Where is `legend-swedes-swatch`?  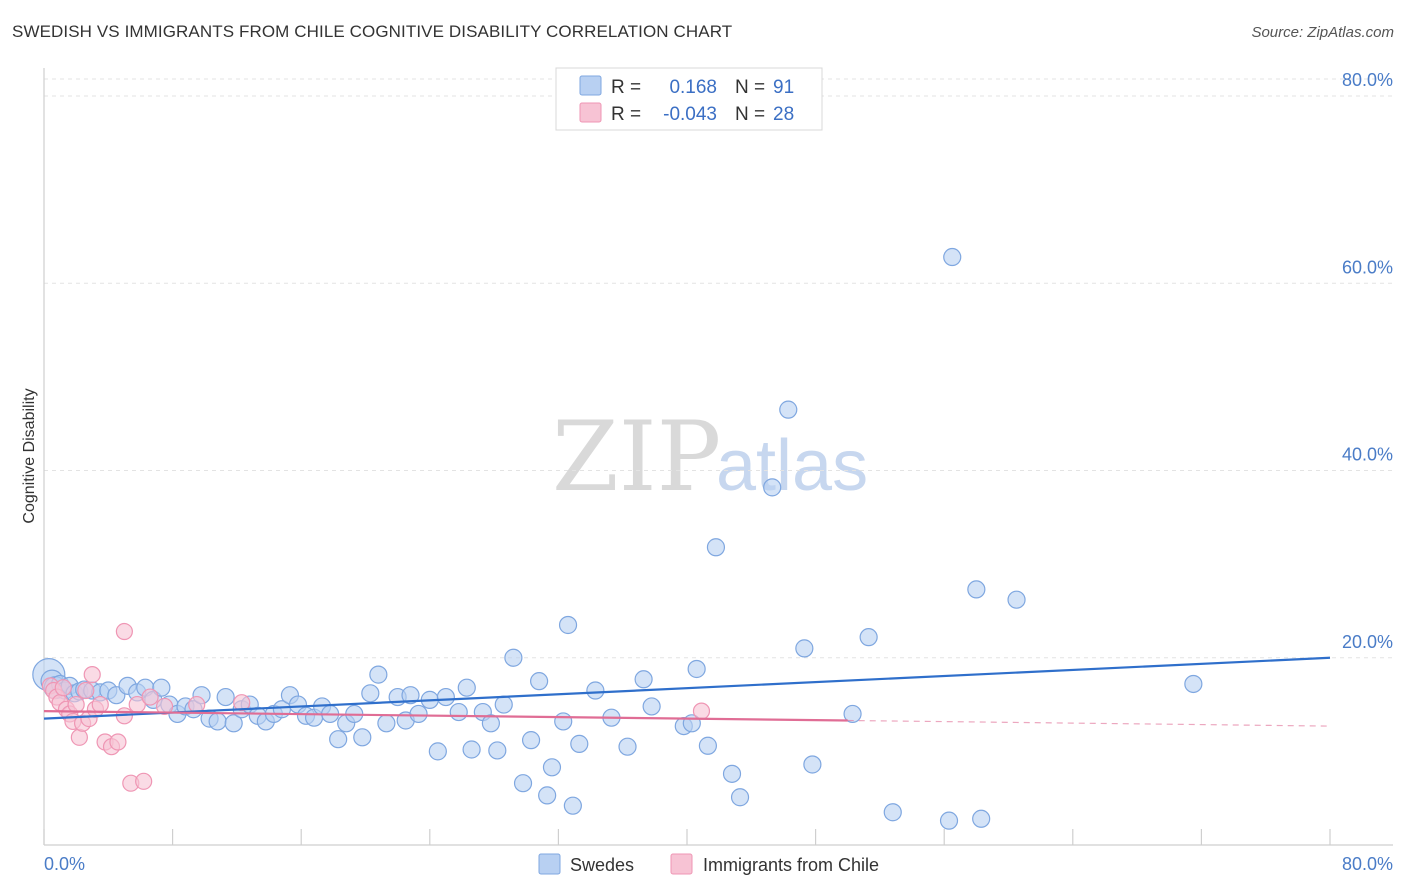
legend-swedes-swatch is located at coordinates (549, 864).